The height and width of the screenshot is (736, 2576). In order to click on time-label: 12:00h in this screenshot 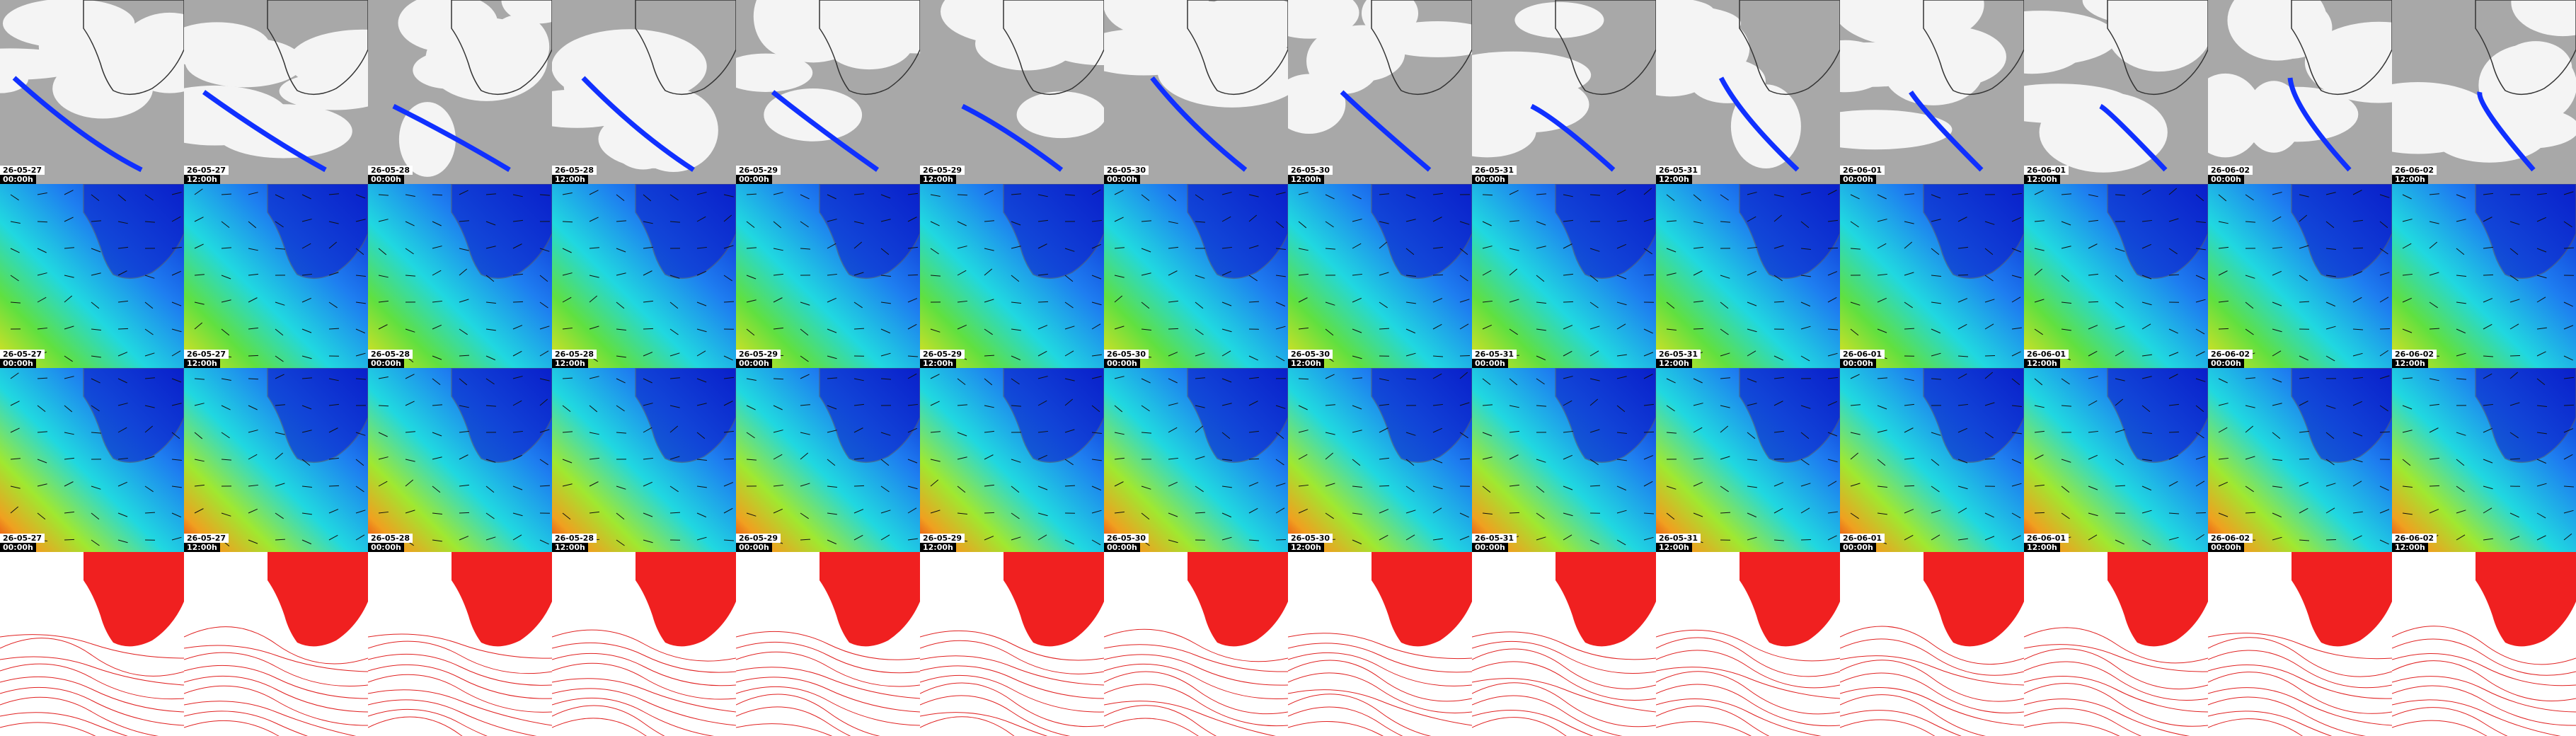, I will do `click(2042, 364)`.